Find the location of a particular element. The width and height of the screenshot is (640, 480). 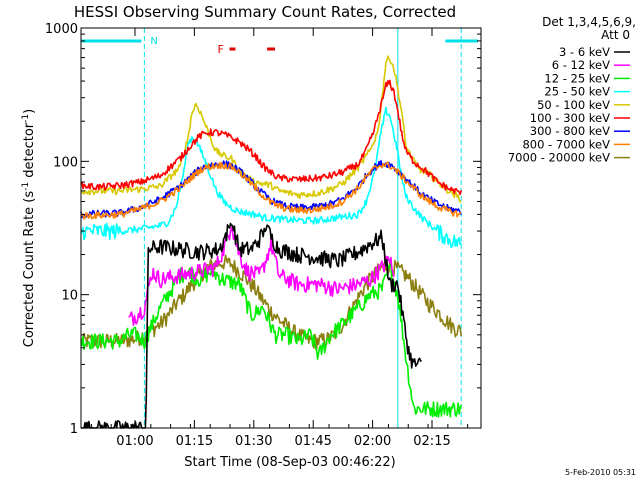

legend-label-1: 6 - 12 keV is located at coordinates (581, 65).